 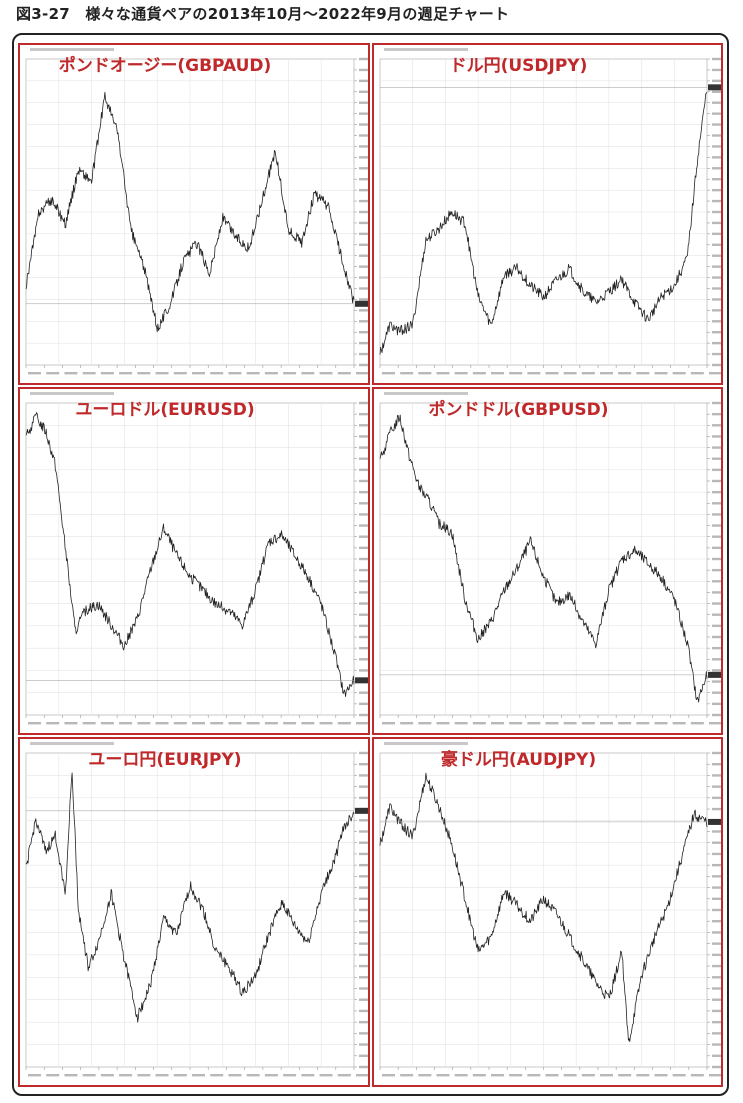 I want to click on chart-title-eurjpy: ユーロ円(EURJPY), so click(x=165, y=760).